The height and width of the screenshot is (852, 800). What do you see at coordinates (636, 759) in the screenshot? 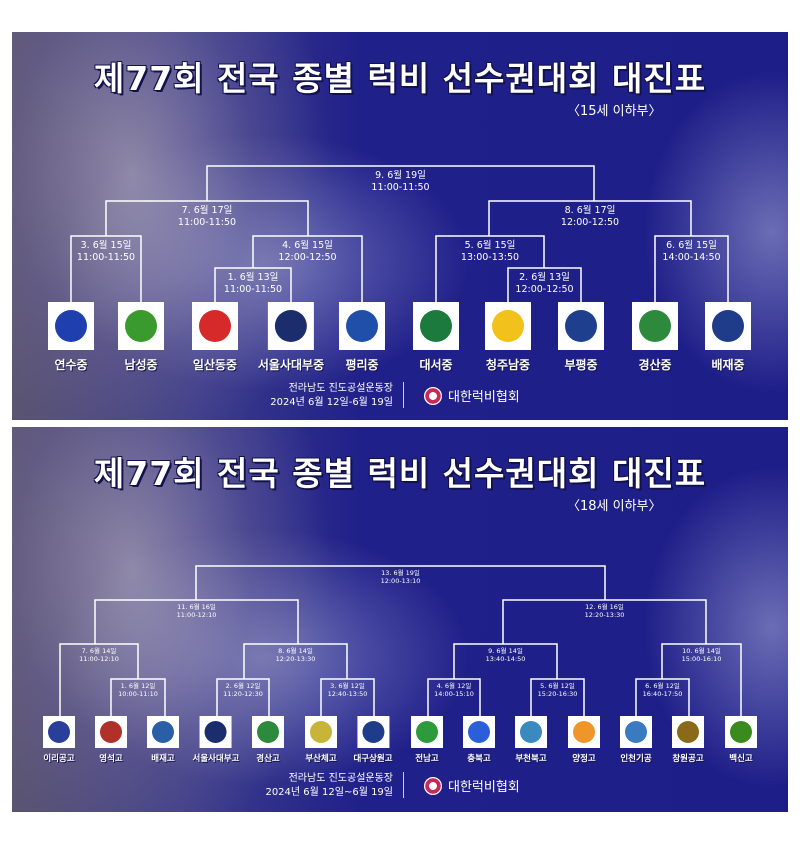
I see `team-name: 인천기공` at bounding box center [636, 759].